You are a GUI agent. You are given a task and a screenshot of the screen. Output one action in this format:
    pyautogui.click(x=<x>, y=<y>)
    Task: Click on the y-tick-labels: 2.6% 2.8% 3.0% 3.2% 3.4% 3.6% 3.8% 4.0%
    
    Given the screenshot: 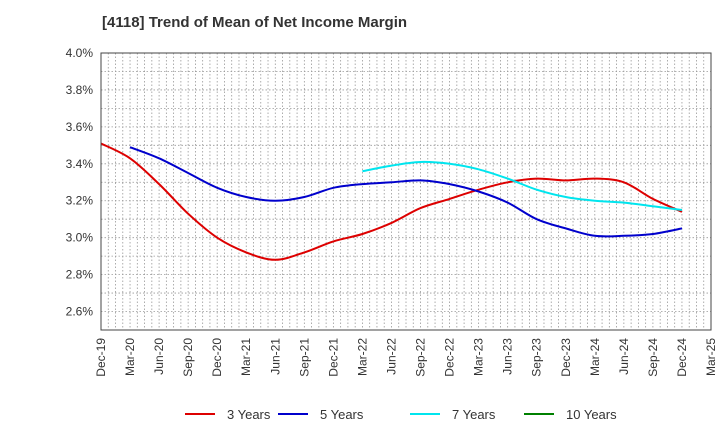 What is the action you would take?
    pyautogui.click(x=80, y=182)
    